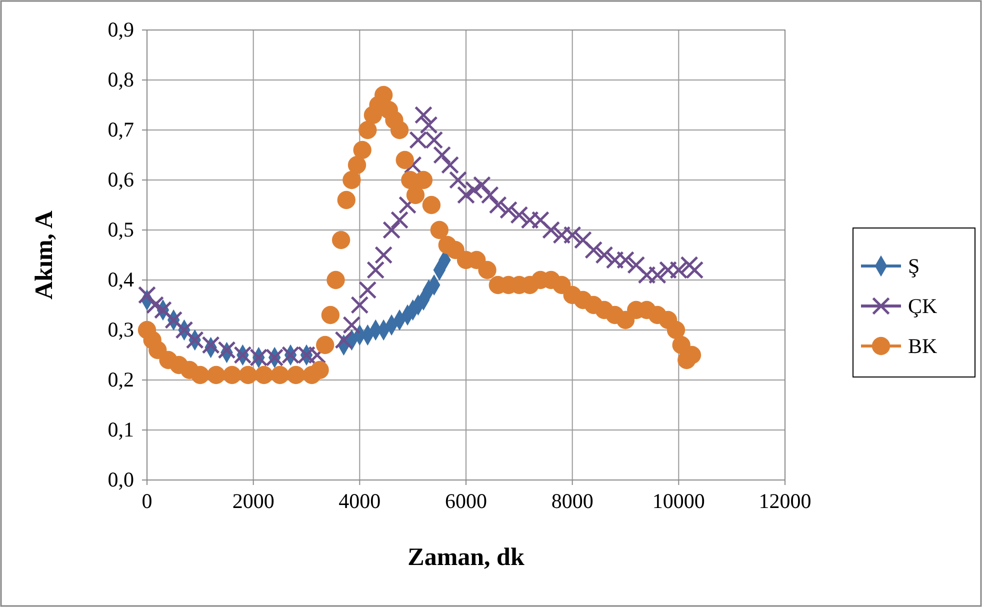 Image resolution: width=983 pixels, height=608 pixels. I want to click on y-tick-label: 0,2, so click(121, 380).